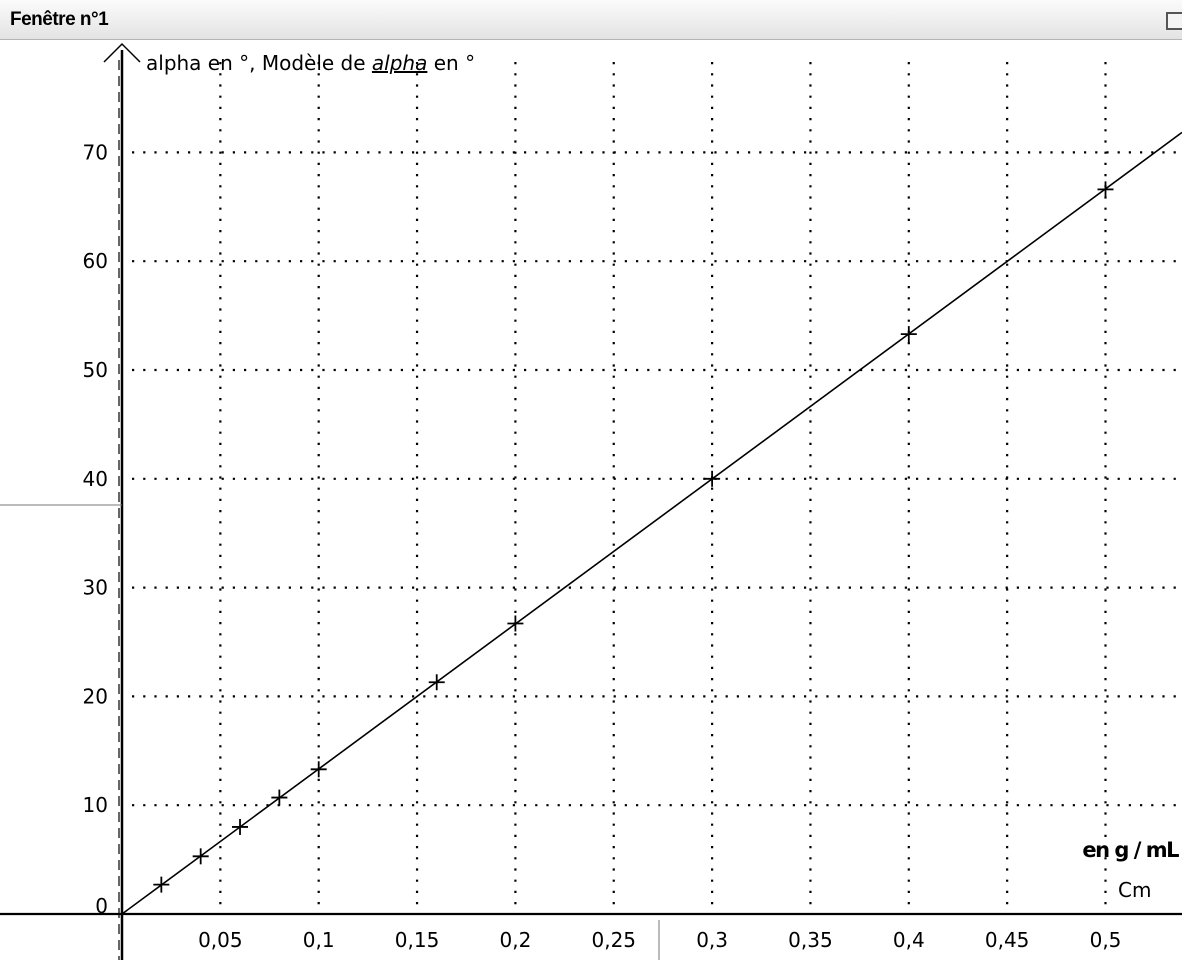  I want to click on x-tick-label: 0,1, so click(319, 940).